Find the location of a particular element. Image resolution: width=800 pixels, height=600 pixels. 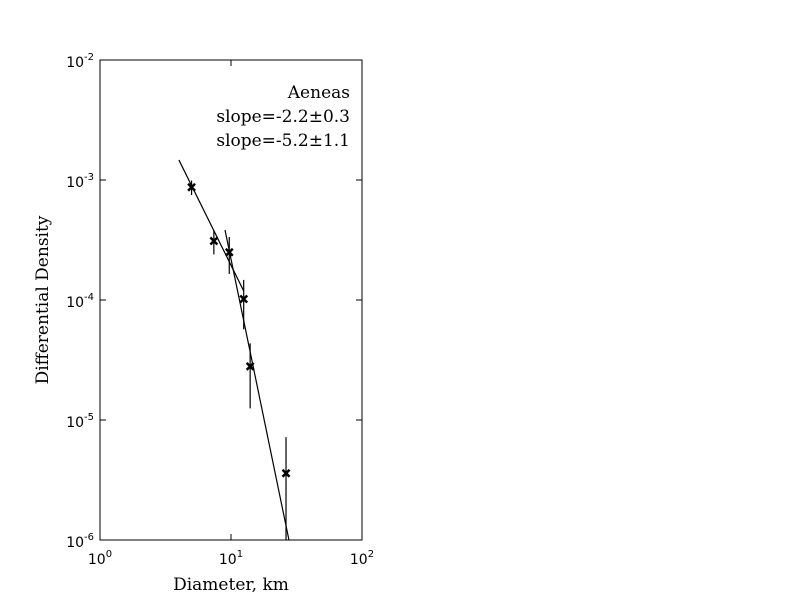

tick-label: 10⁻⁵ is located at coordinates (80, 421).